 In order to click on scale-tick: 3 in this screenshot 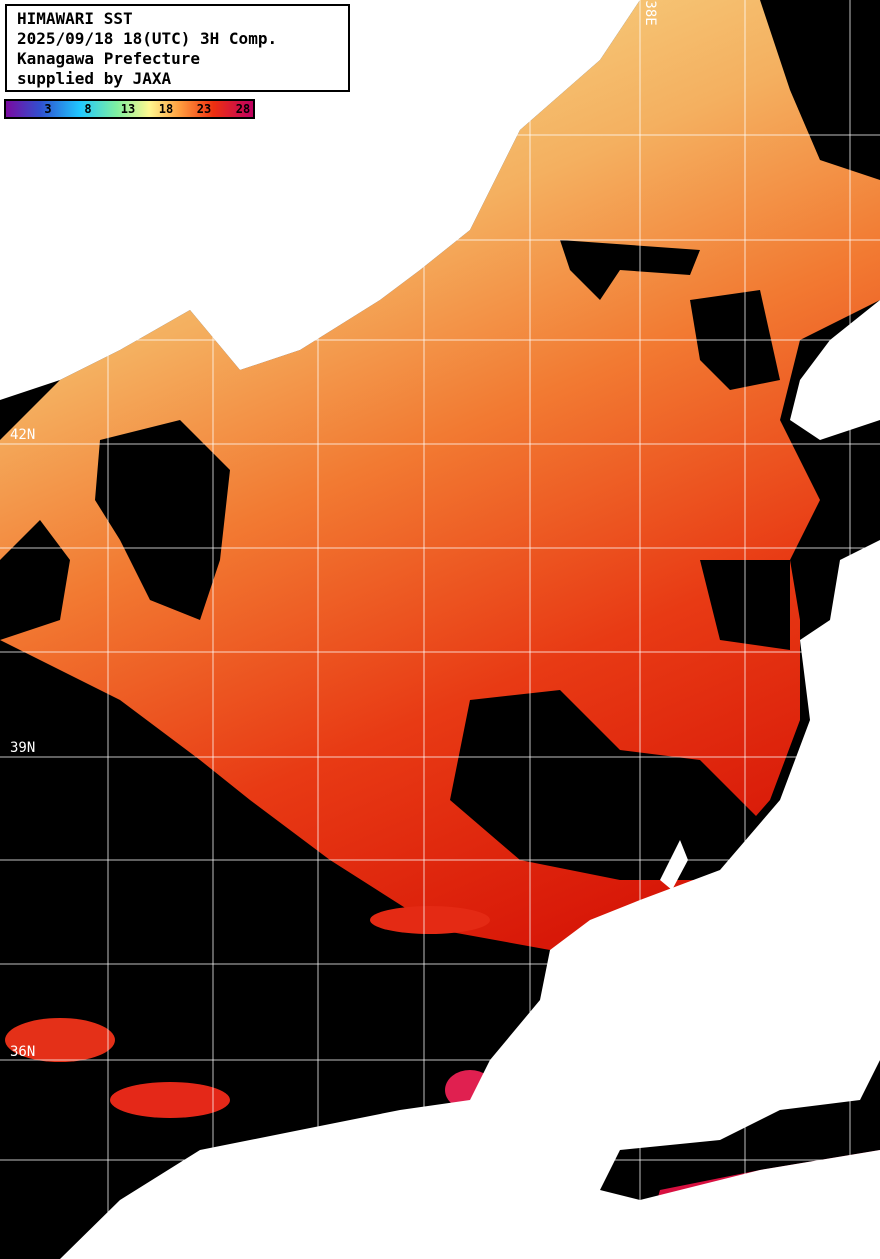, I will do `click(48, 109)`.